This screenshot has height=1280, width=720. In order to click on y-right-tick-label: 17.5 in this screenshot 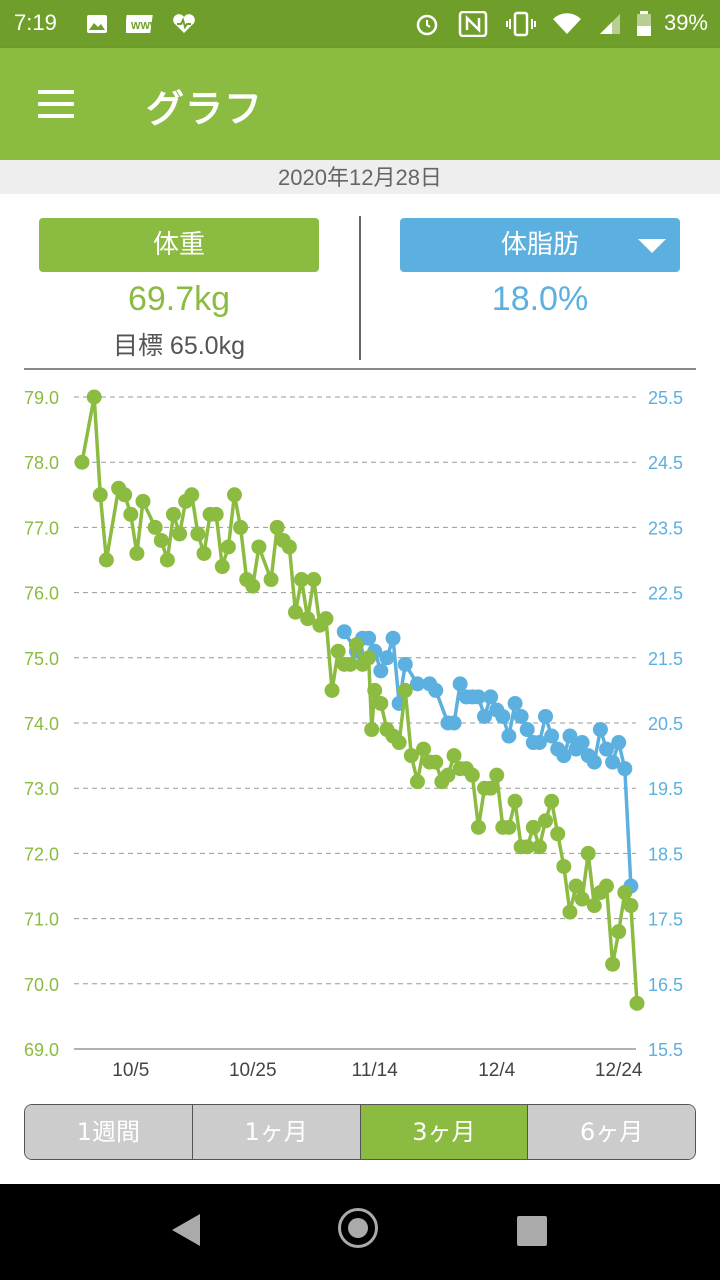, I will do `click(665, 920)`.